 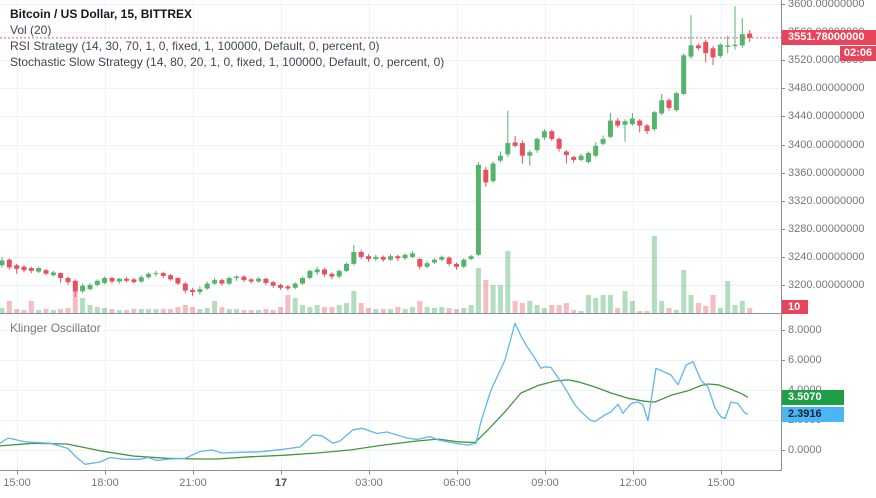 I want to click on price-axis-label: 3480.00000000, so click(x=826, y=88).